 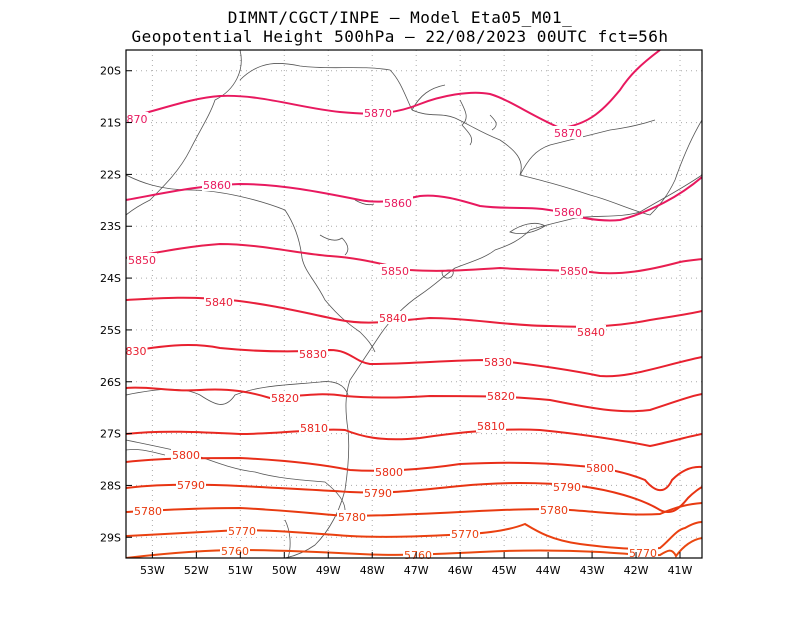 I want to click on lon-tick-label: 50W, so click(x=284, y=570).